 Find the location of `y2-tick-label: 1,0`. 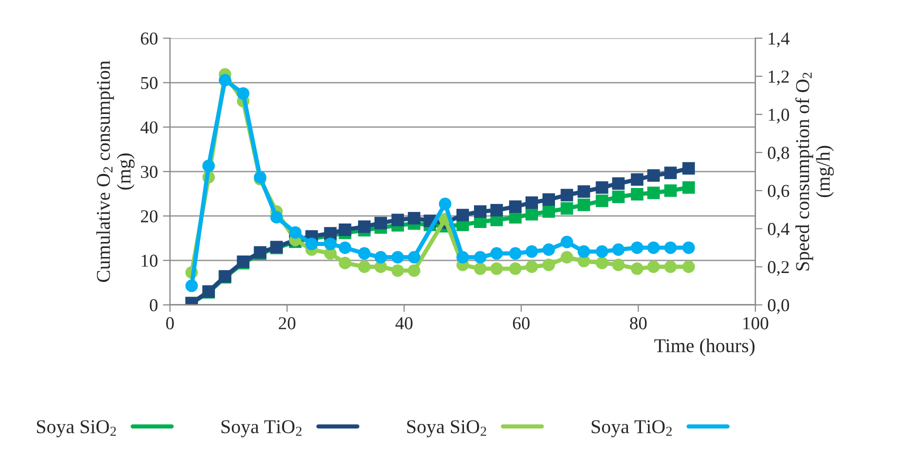

y2-tick-label: 1,0 is located at coordinates (779, 116).